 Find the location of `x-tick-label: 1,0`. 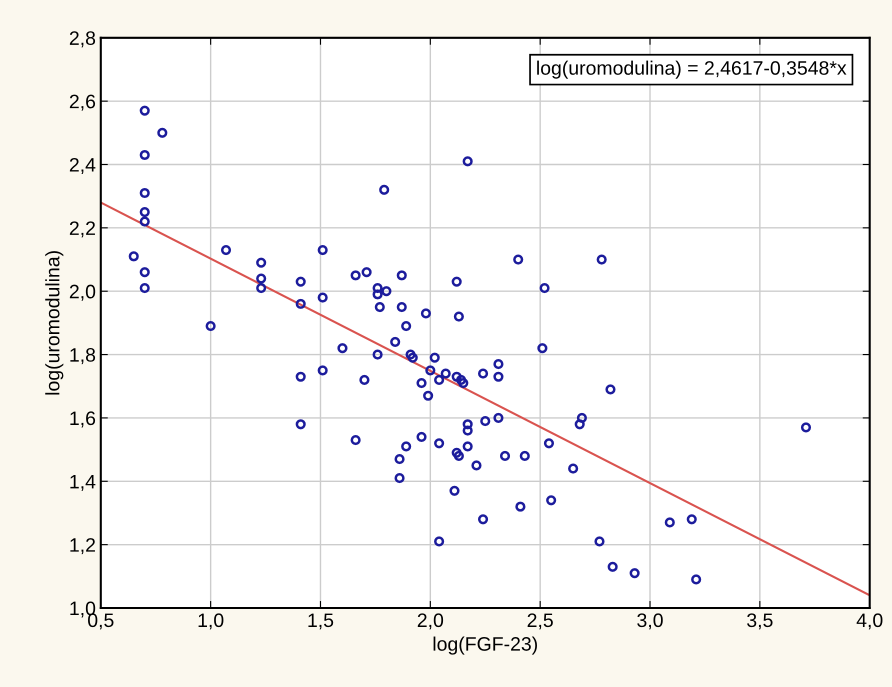

x-tick-label: 1,0 is located at coordinates (211, 621).